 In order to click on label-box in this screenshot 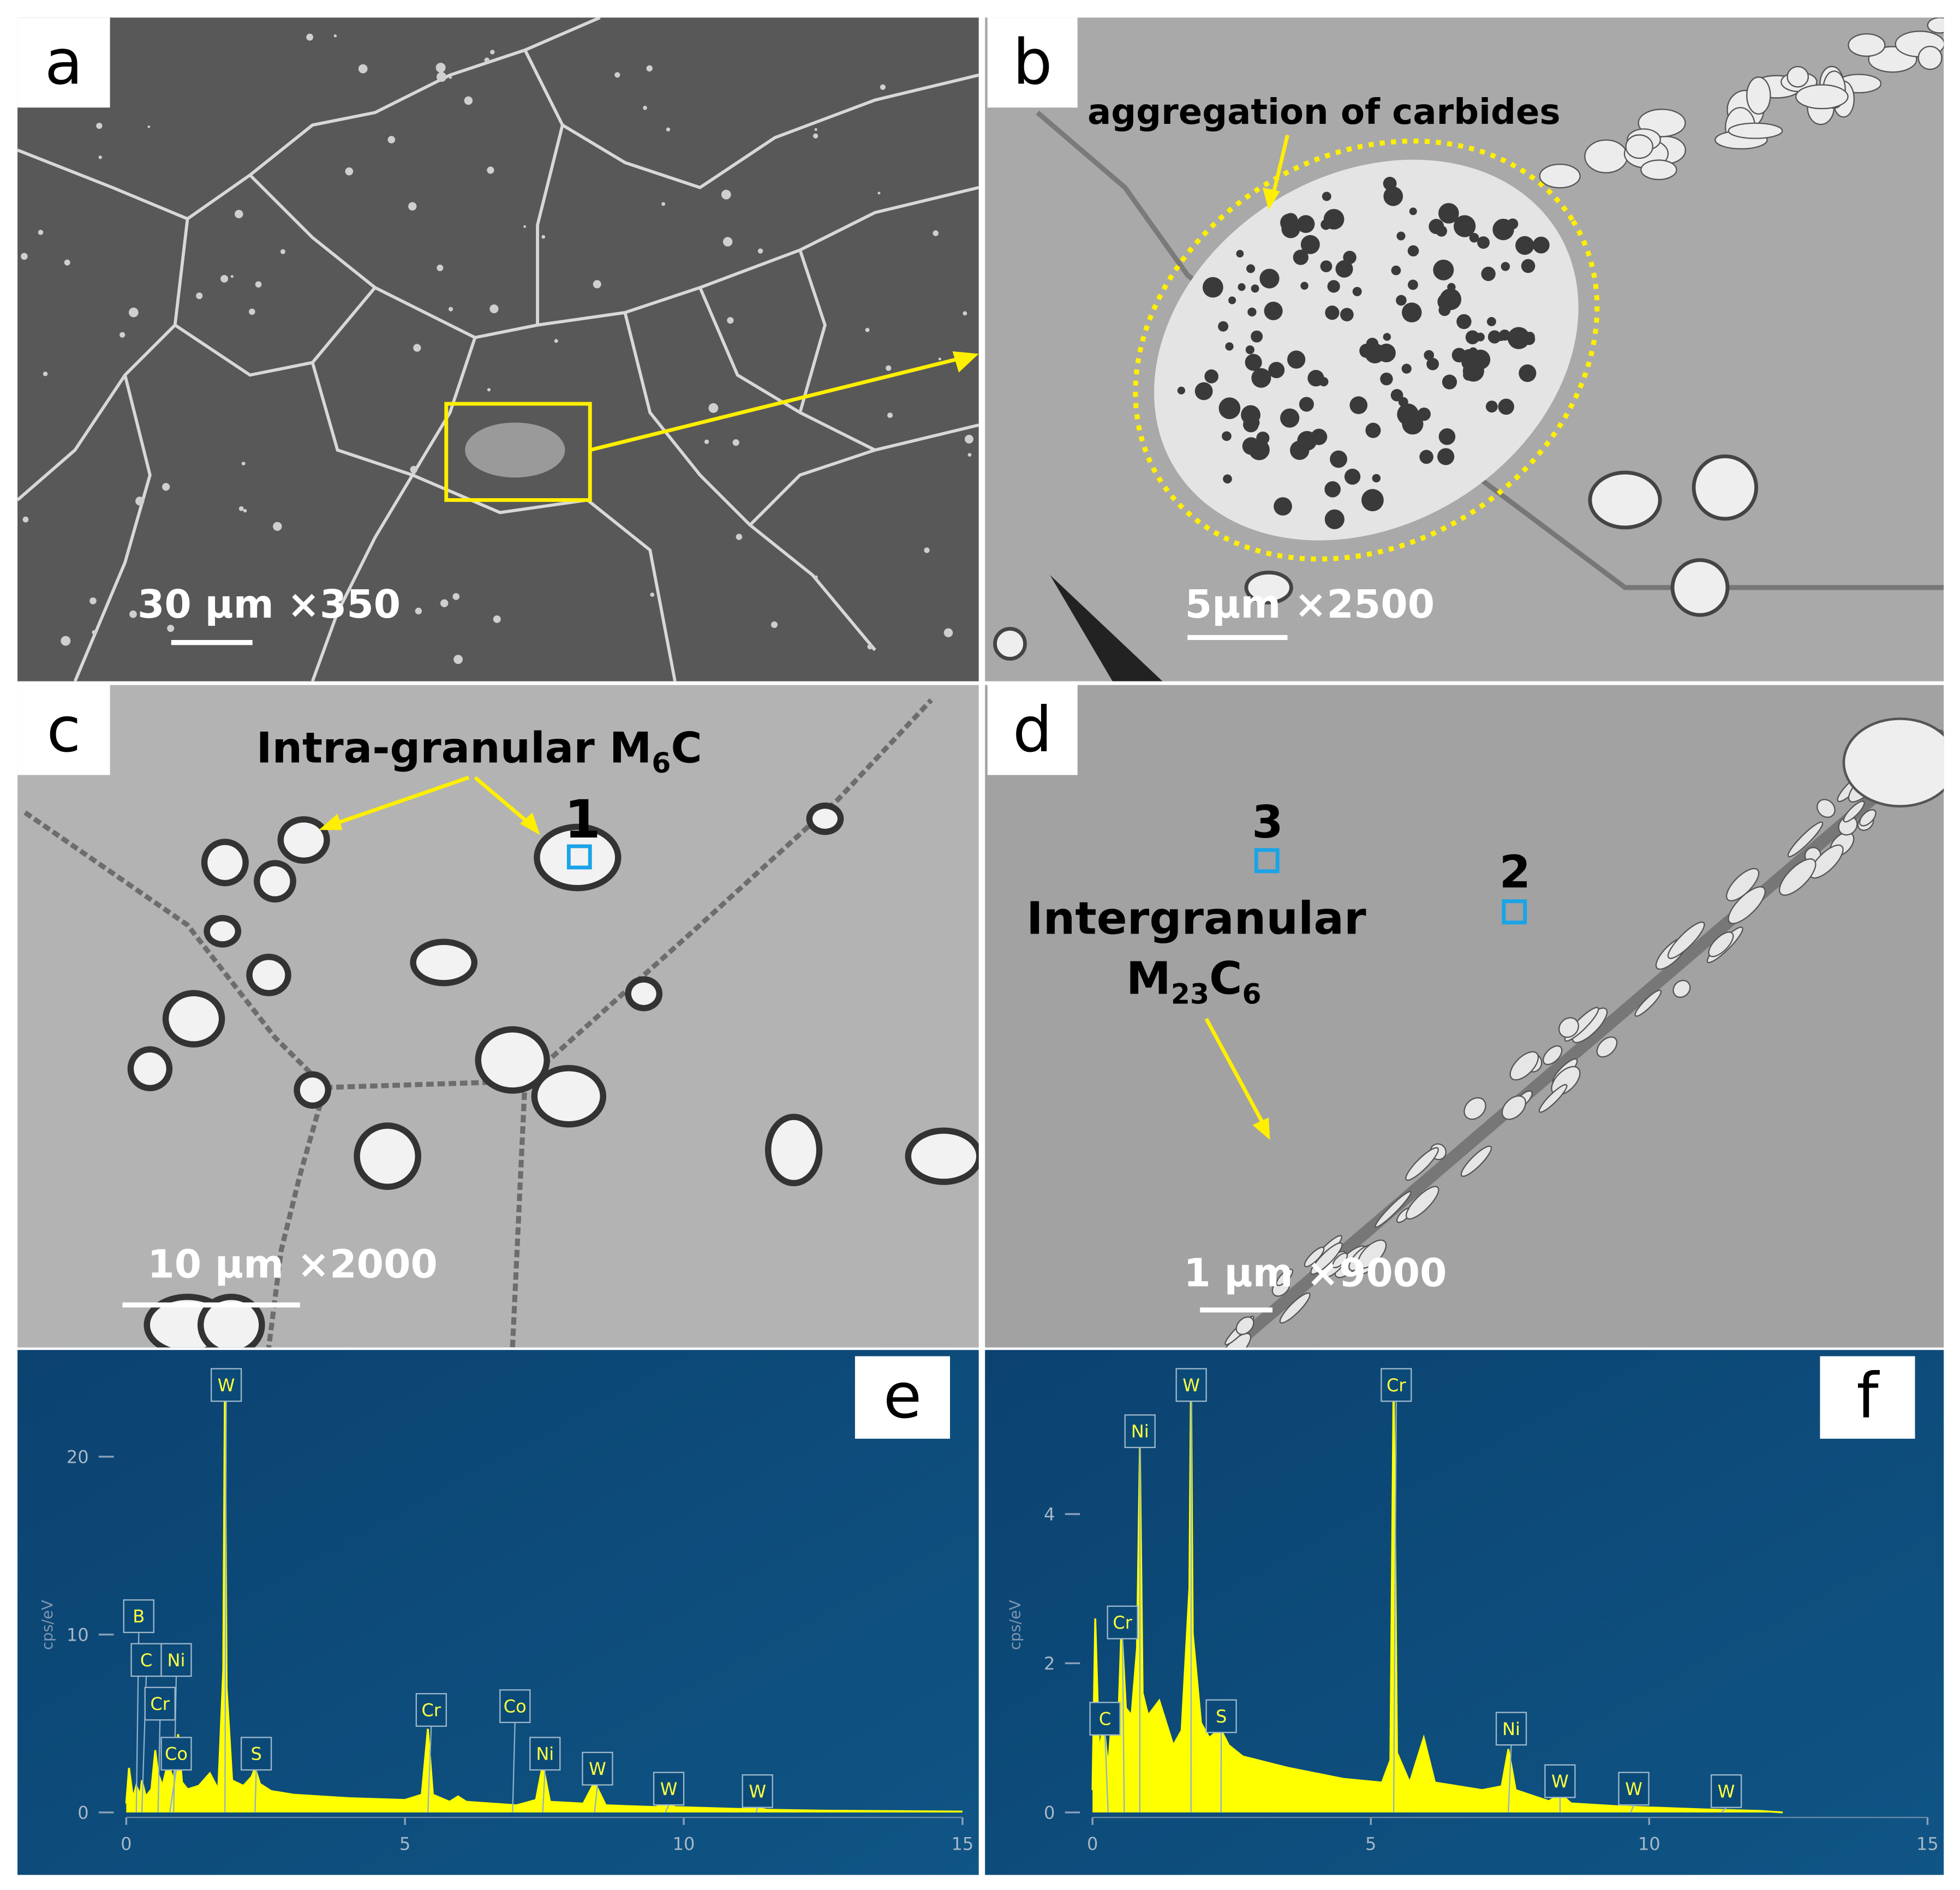, I will do `click(902, 1398)`.